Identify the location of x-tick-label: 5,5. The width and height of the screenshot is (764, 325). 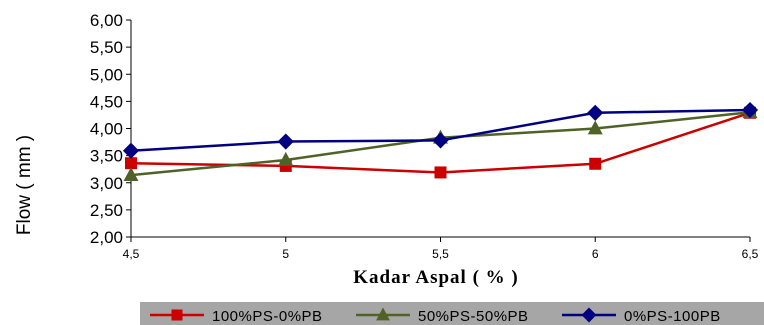
(440, 254).